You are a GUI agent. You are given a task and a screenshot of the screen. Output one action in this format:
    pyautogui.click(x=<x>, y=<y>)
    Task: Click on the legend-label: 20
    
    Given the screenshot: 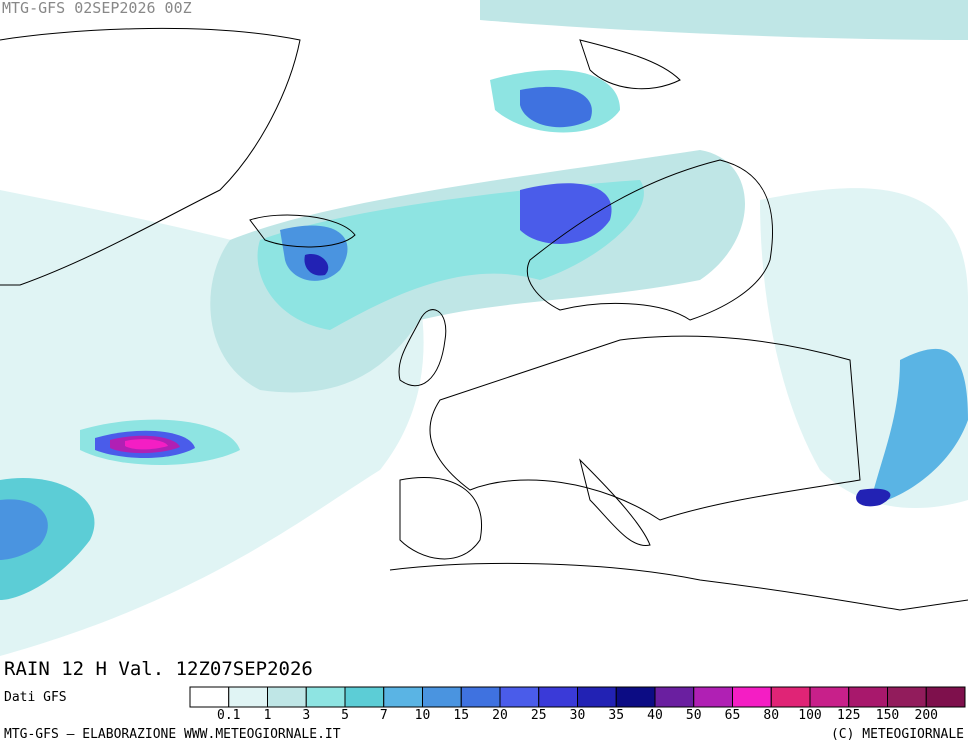 What is the action you would take?
    pyautogui.click(x=500, y=715)
    